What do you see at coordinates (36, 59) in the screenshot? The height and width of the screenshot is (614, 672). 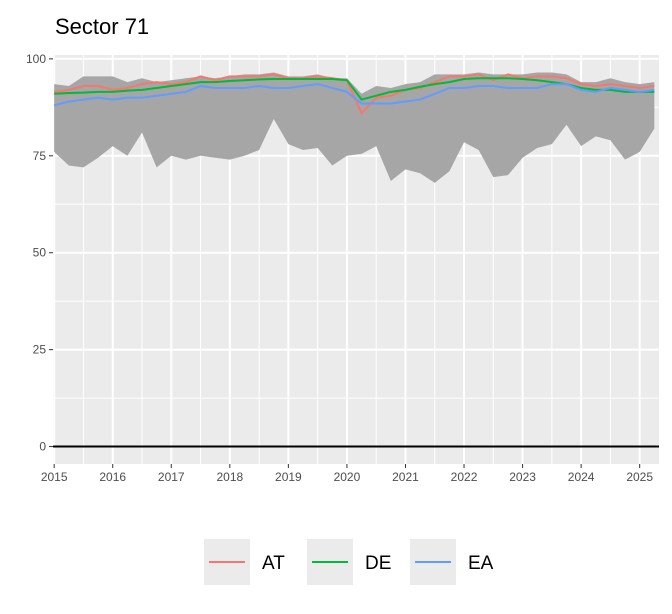 I see `y-tick-label: 100` at bounding box center [36, 59].